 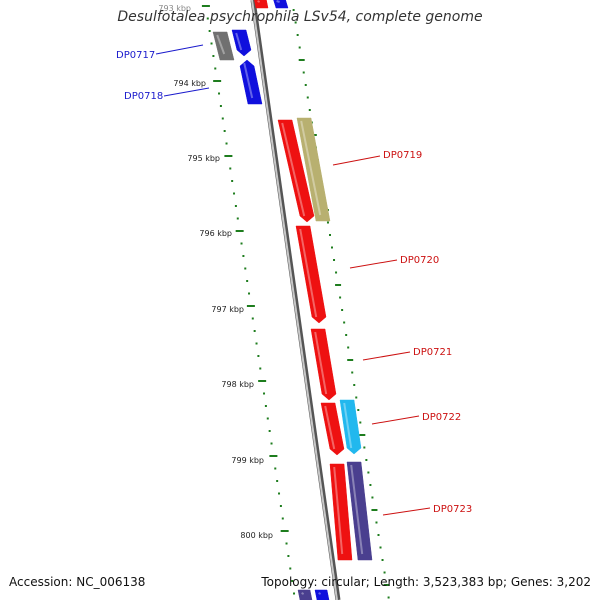 What do you see at coordinates (452, 509) in the screenshot?
I see `gene-label-dp0723: DP0723` at bounding box center [452, 509].